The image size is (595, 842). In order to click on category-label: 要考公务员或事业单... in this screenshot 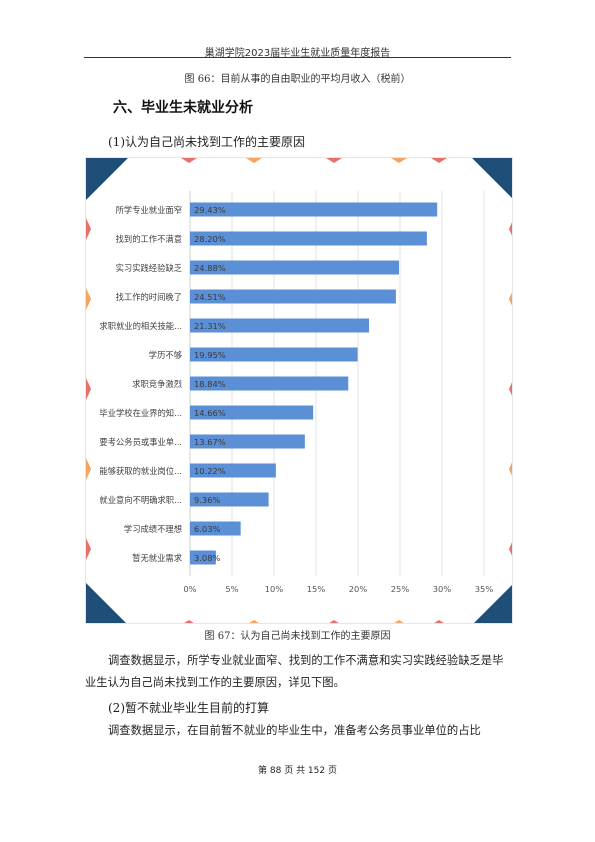, I will do `click(140, 442)`.